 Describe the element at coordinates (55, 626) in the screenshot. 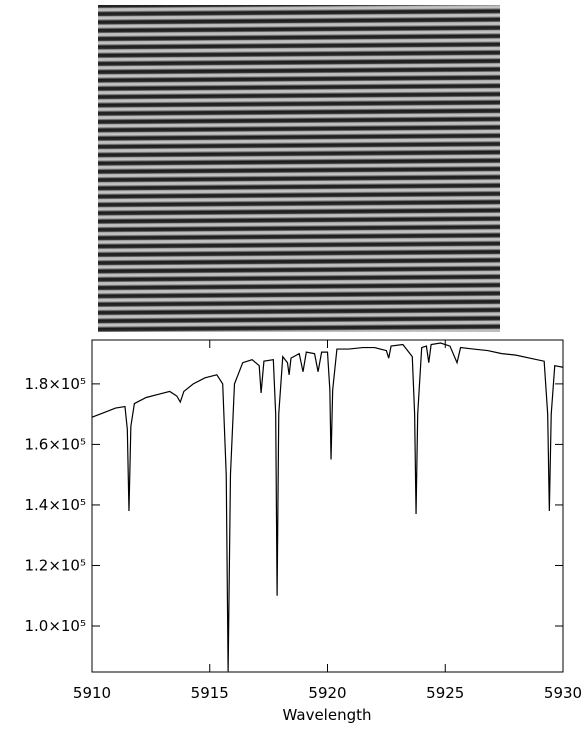

I see `y-tick-label: 1.0×10⁵` at that location.